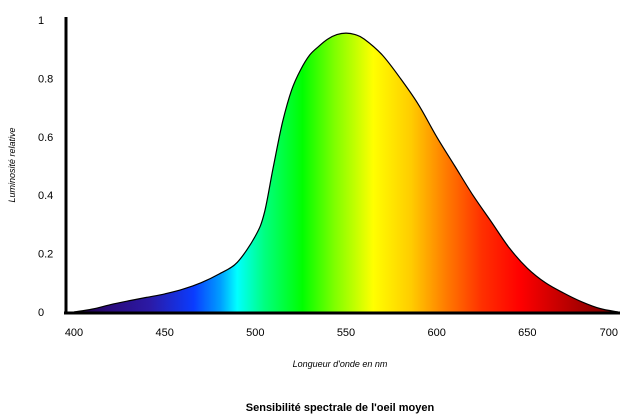 This screenshot has height=419, width=624. I want to click on x-tick-label: 400, so click(74, 333).